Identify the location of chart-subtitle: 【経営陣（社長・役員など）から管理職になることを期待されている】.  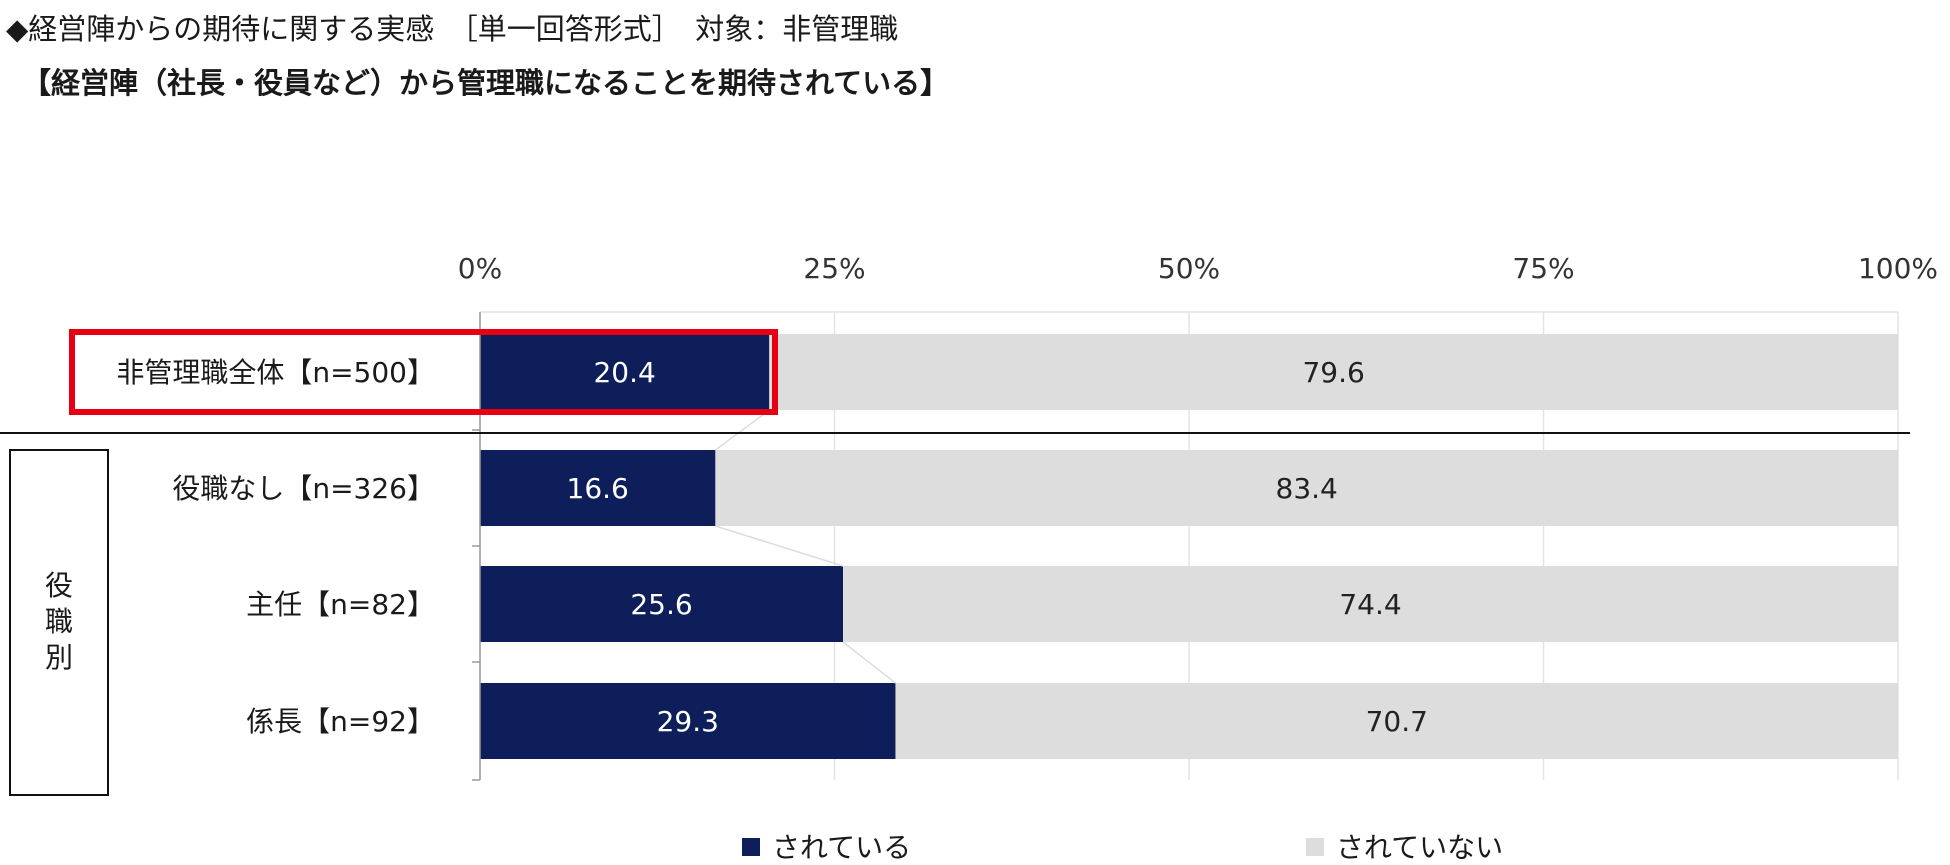
(486, 83).